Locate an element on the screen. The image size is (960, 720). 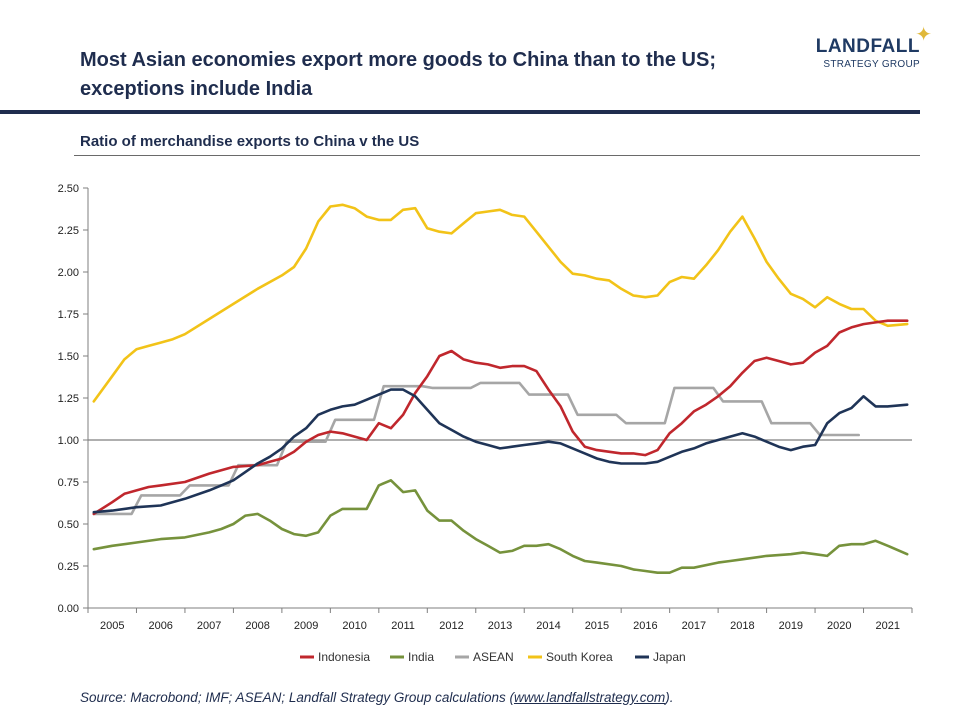
x-tick-label: 2018 is located at coordinates (742, 626).